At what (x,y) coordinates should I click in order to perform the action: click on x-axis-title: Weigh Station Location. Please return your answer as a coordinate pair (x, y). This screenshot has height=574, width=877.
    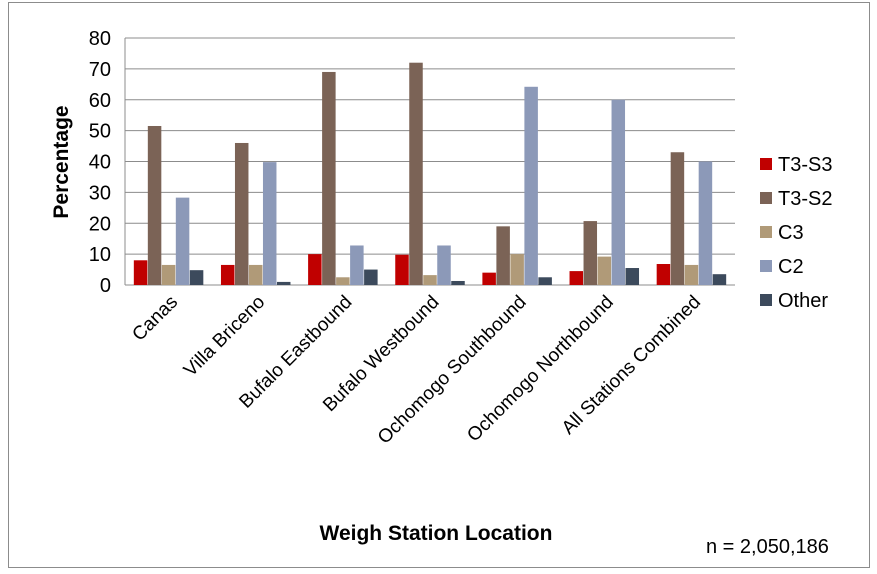
    Looking at the image, I should click on (436, 533).